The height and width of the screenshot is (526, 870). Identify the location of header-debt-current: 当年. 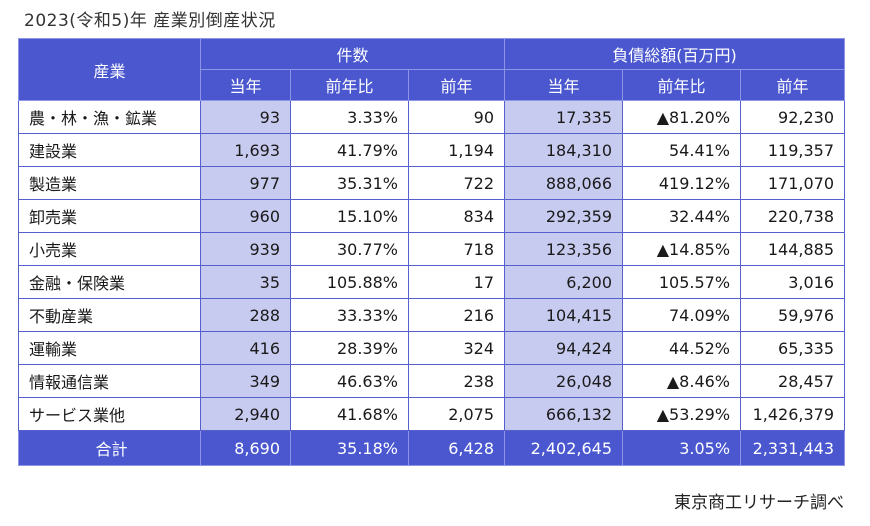
(564, 85).